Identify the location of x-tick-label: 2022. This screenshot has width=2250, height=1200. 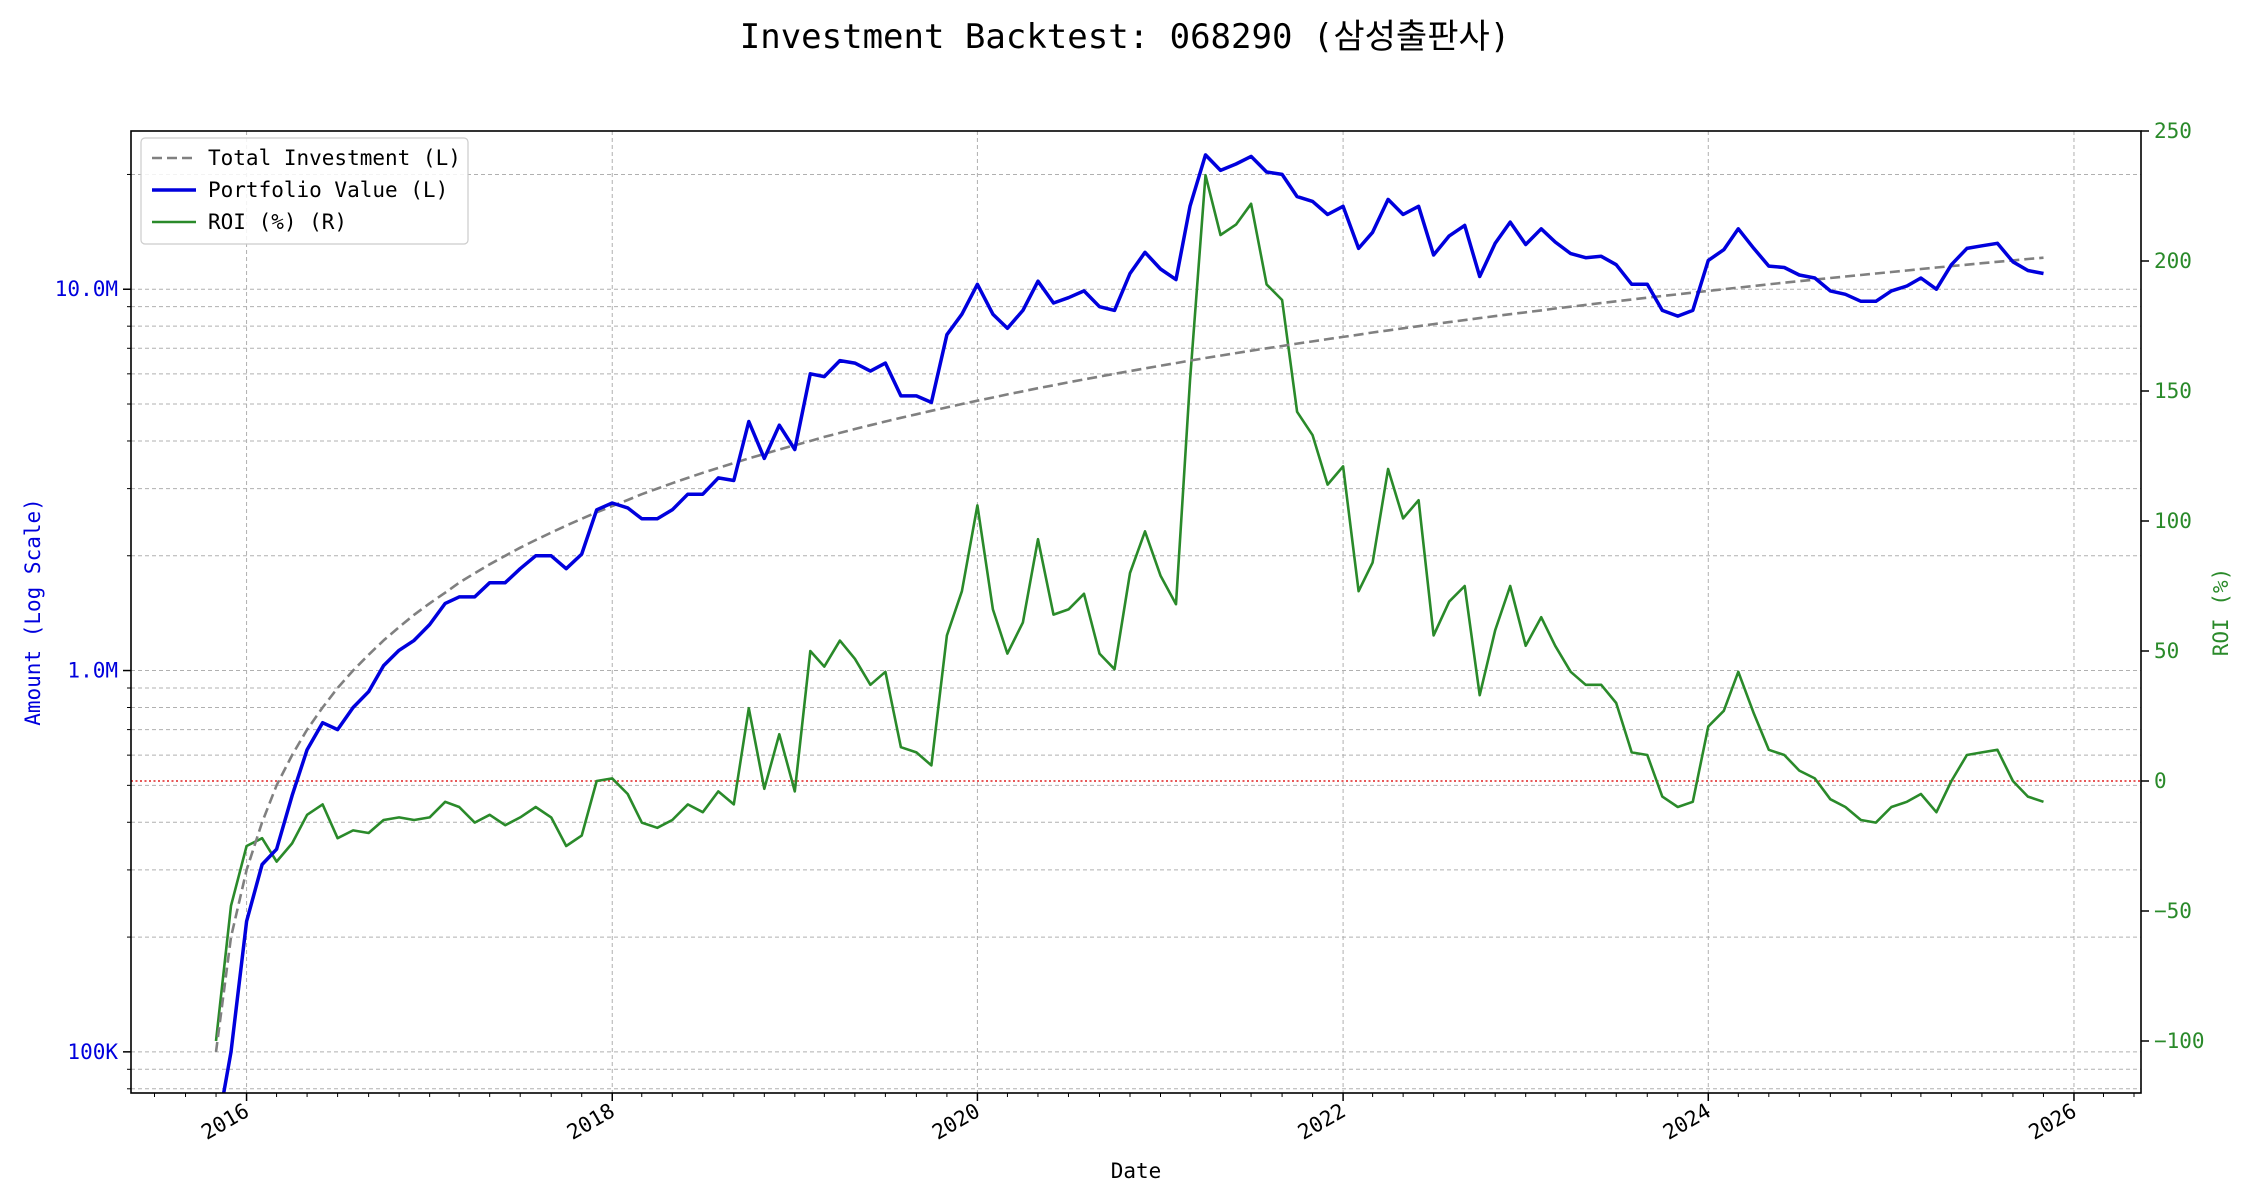
(1322, 1122).